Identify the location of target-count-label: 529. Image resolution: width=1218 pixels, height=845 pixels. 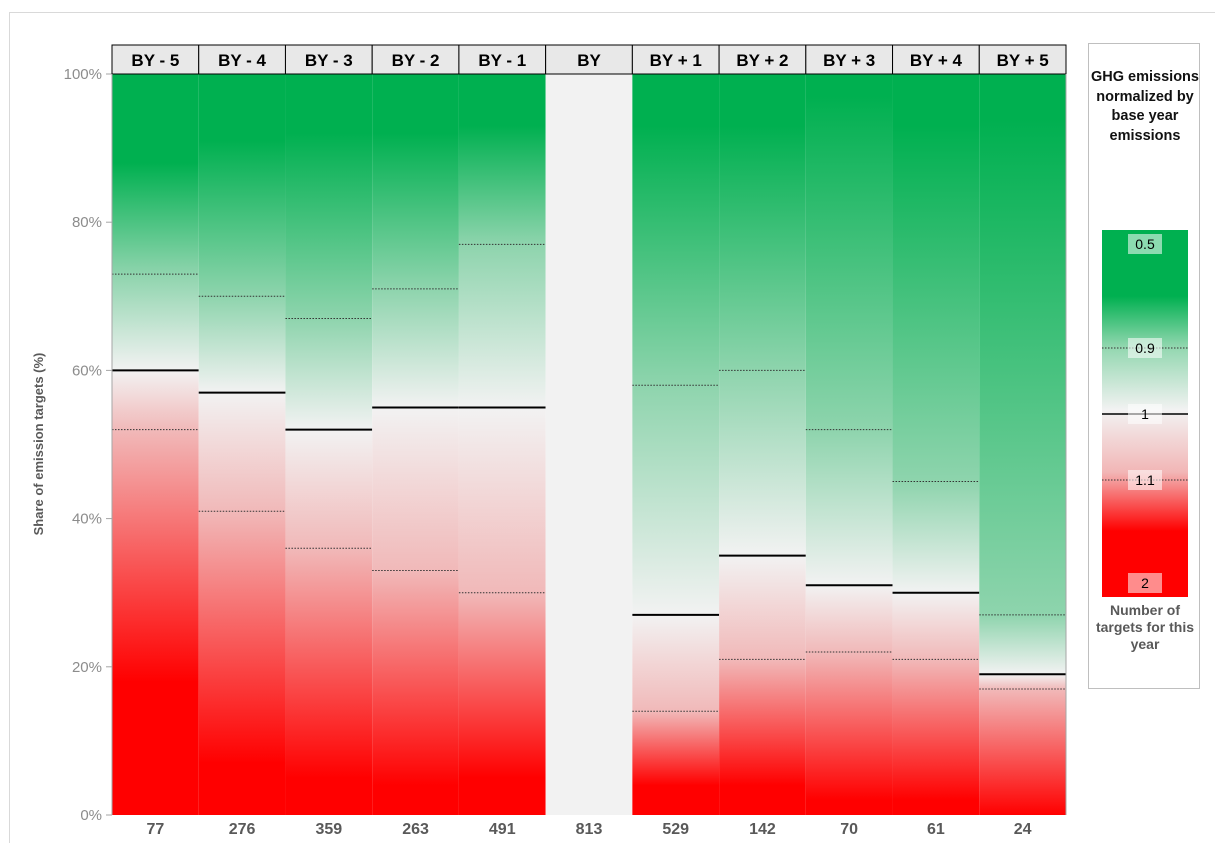
(675, 829).